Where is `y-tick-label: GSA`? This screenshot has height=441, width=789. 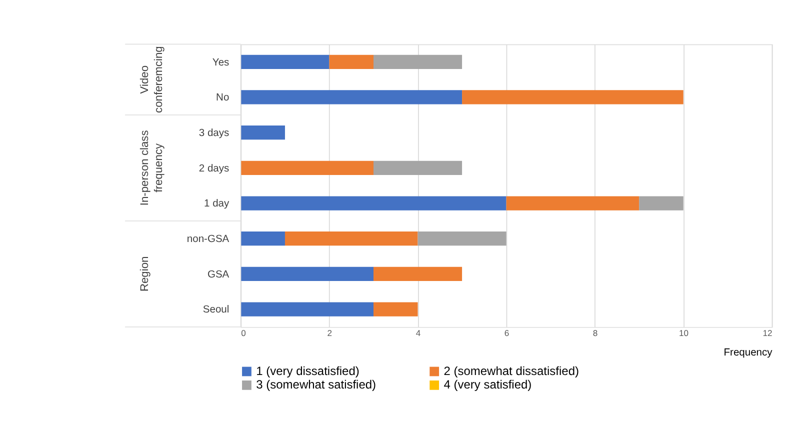
y-tick-label: GSA is located at coordinates (218, 274).